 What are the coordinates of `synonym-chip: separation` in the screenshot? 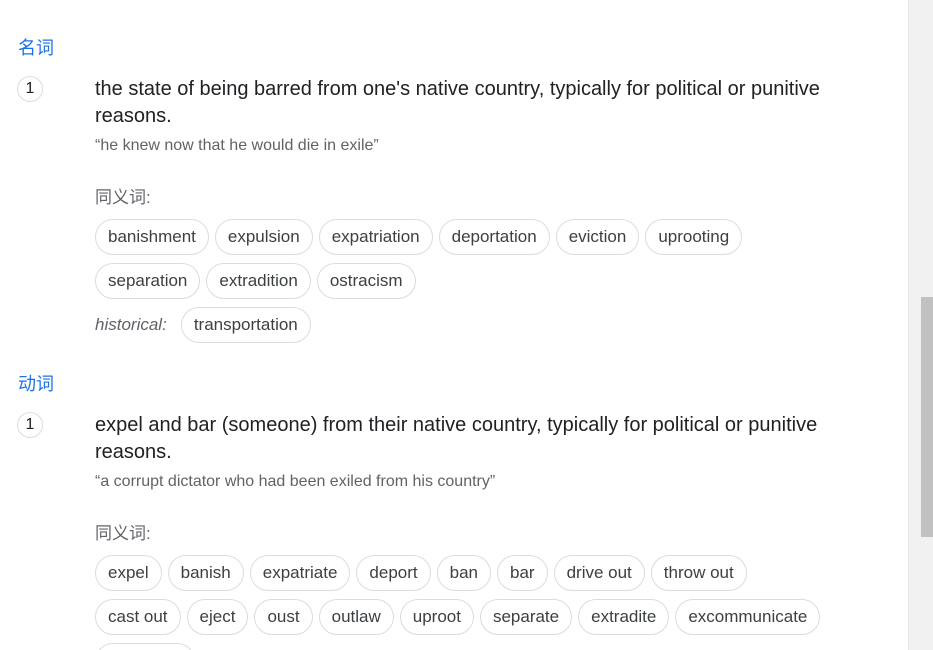 It's located at (148, 281).